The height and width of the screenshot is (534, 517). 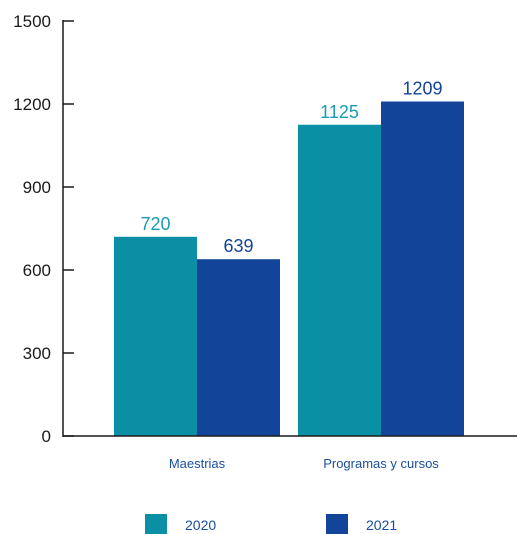 What do you see at coordinates (156, 524) in the screenshot?
I see `legend-swatch-2020` at bounding box center [156, 524].